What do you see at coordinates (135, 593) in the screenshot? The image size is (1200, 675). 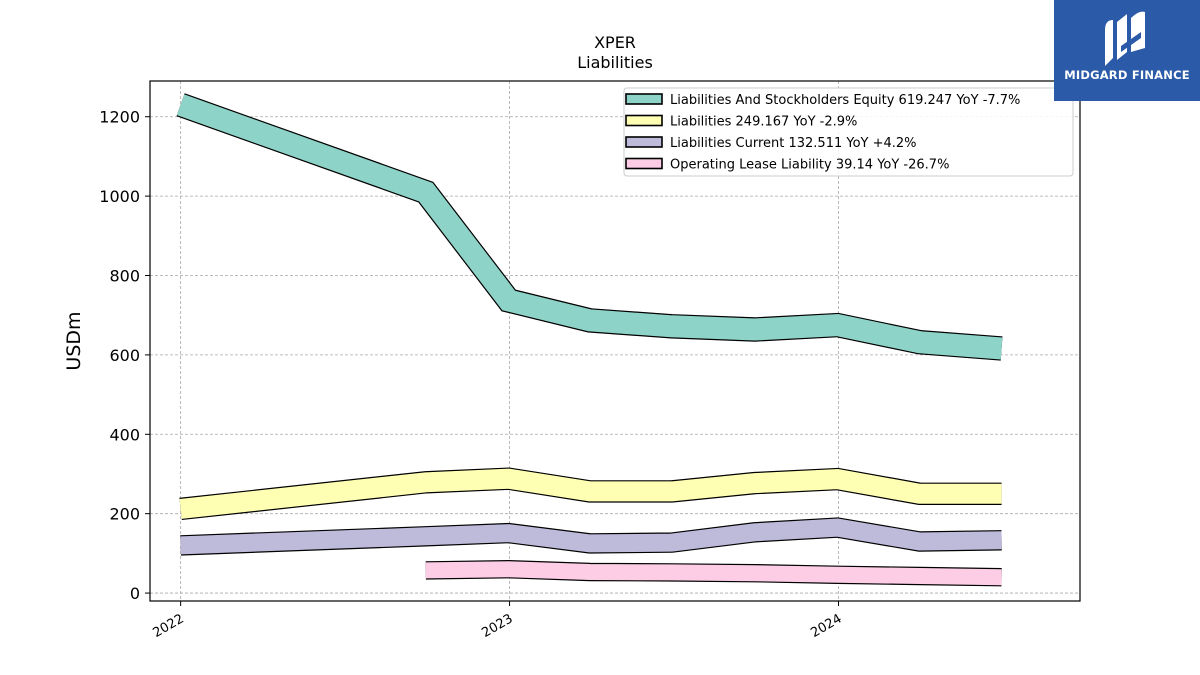 I see `y-tick-label: 0` at bounding box center [135, 593].